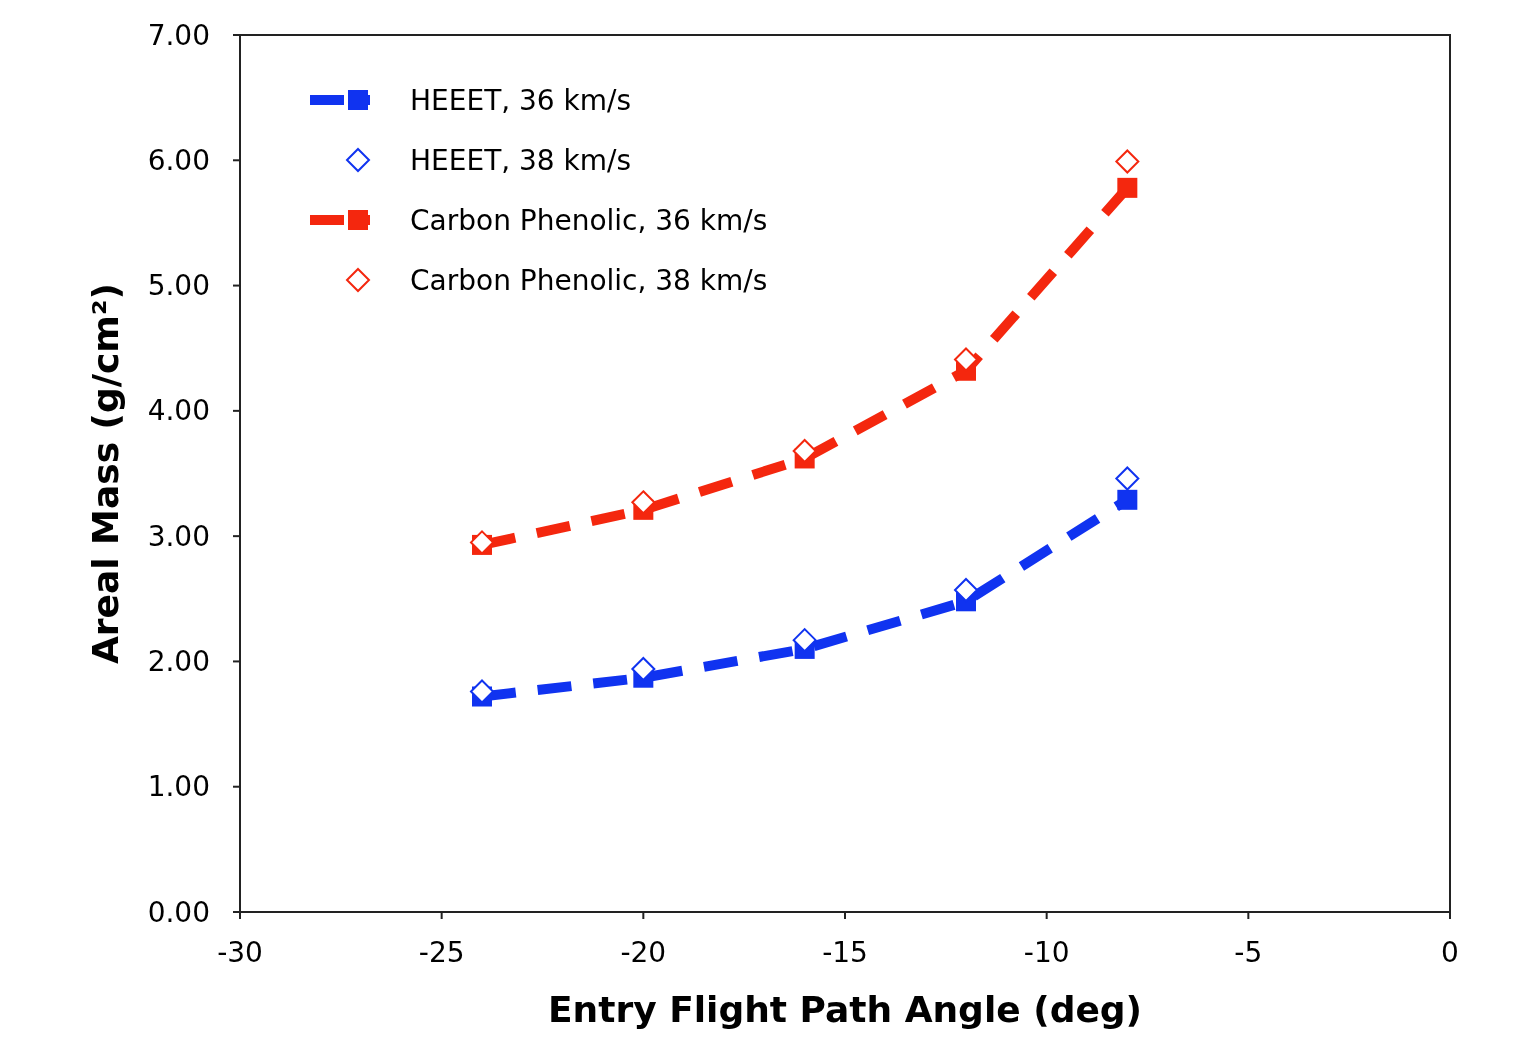 The image size is (1532, 1043). What do you see at coordinates (1046, 952) in the screenshot?
I see `x-tick-label: -10` at bounding box center [1046, 952].